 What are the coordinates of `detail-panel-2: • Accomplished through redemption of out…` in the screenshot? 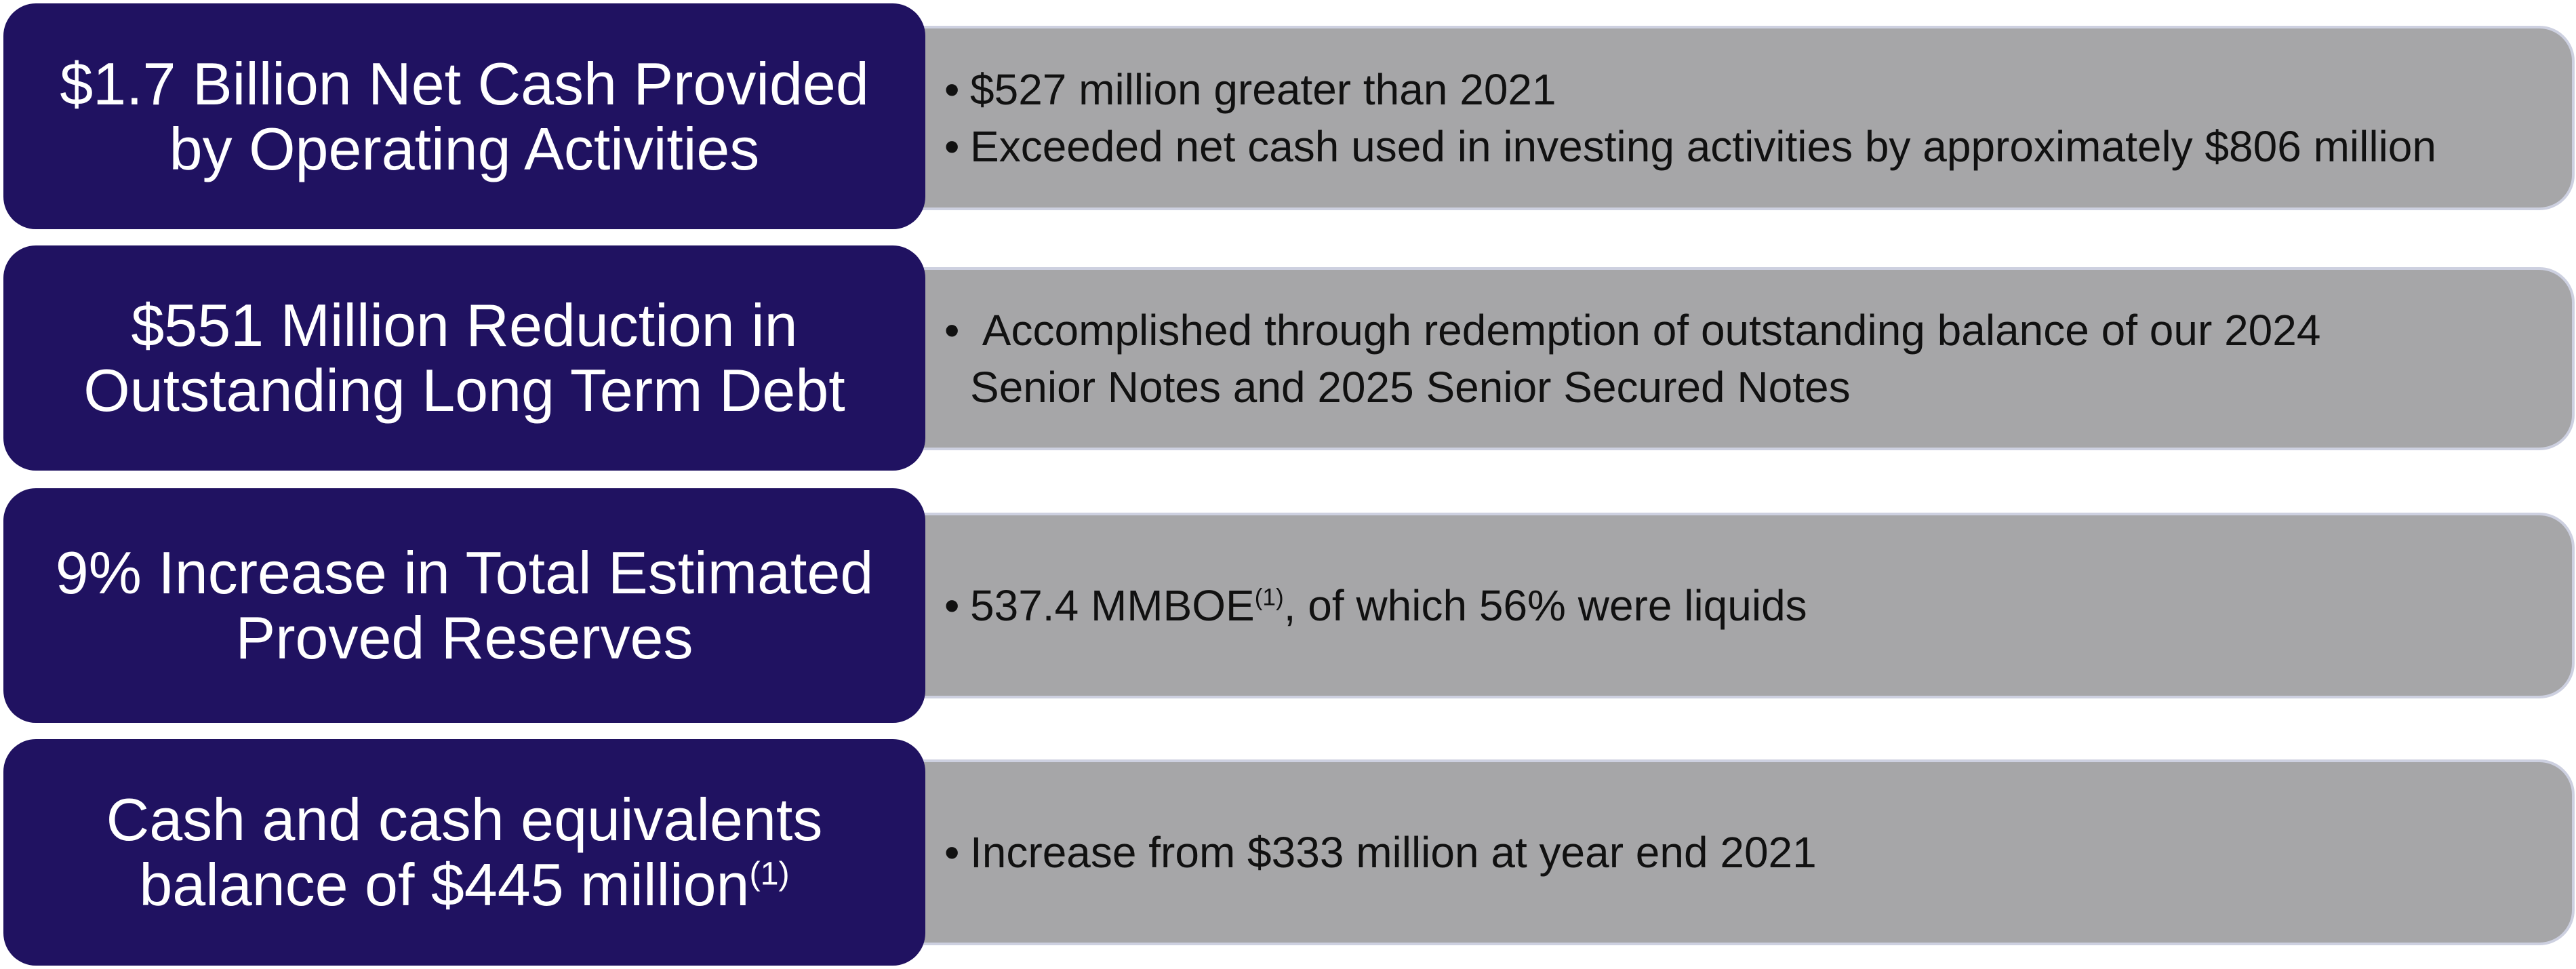 It's located at (1743, 358).